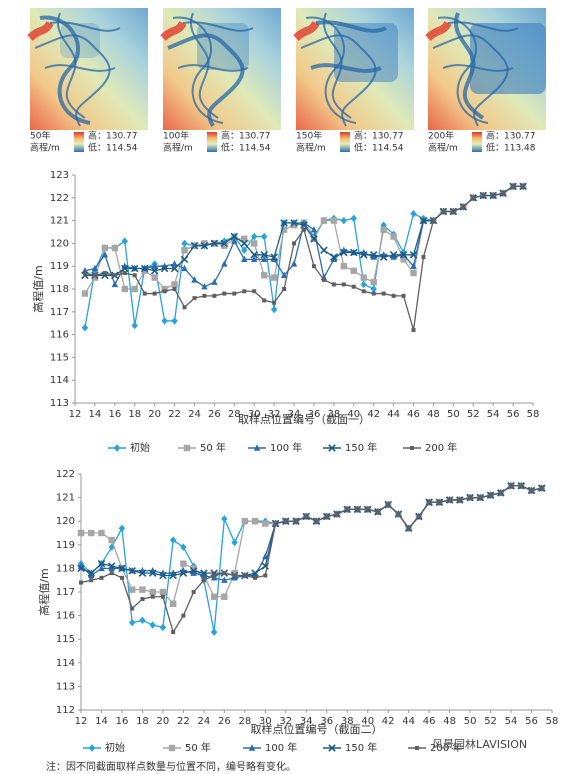 This screenshot has width=570, height=774. I want to click on y-axis-label: 高程值/m, so click(44, 591).